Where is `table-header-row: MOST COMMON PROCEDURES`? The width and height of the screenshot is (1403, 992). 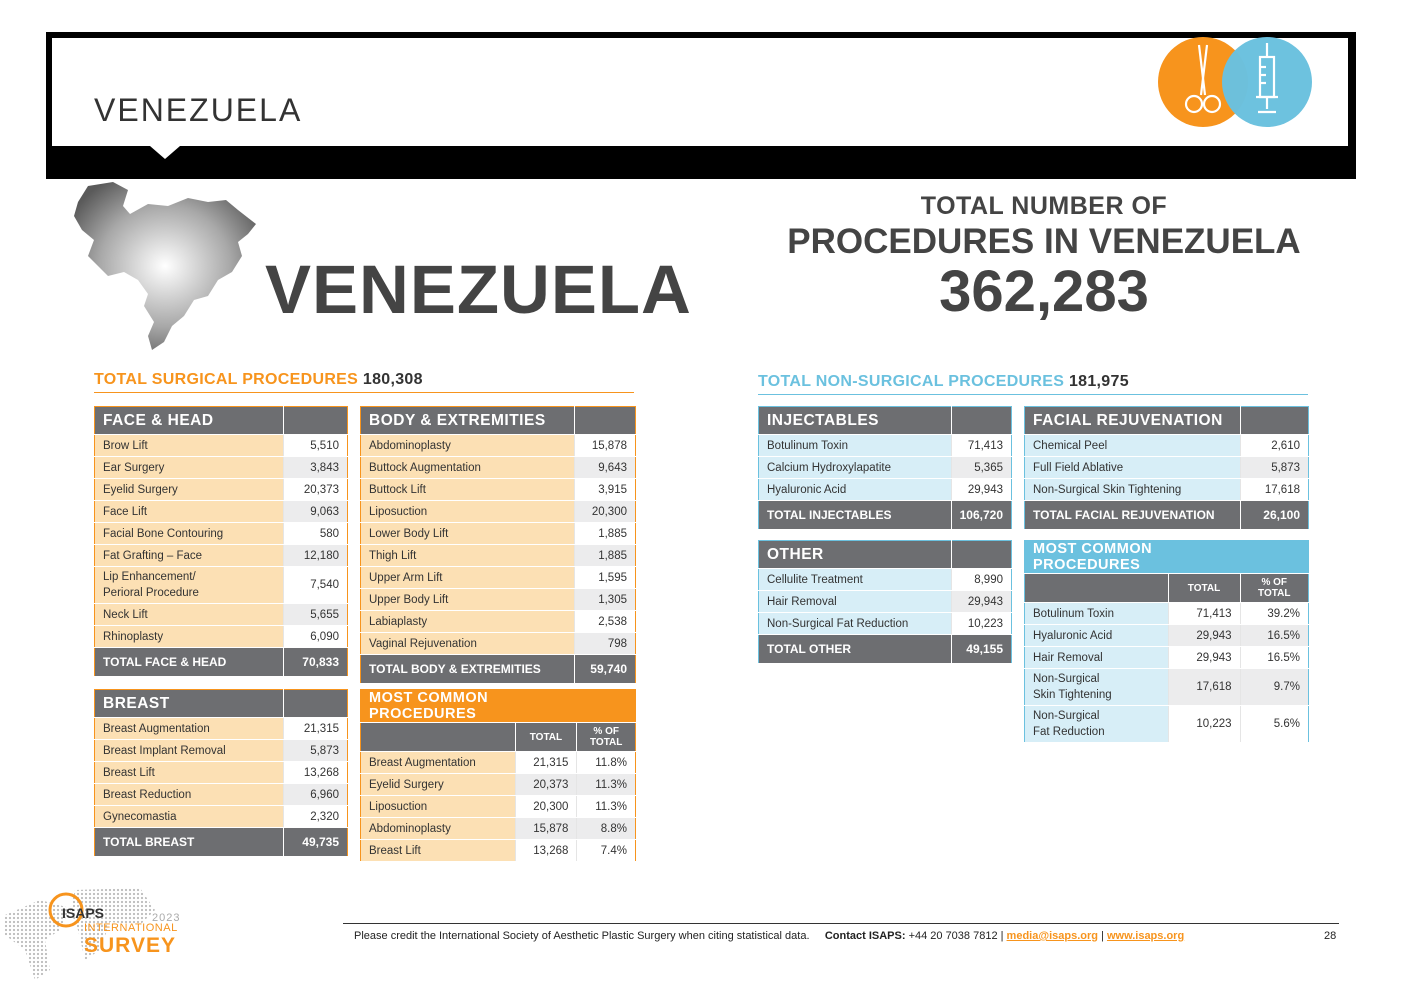
table-header-row: MOST COMMON PROCEDURES is located at coordinates (1166, 557).